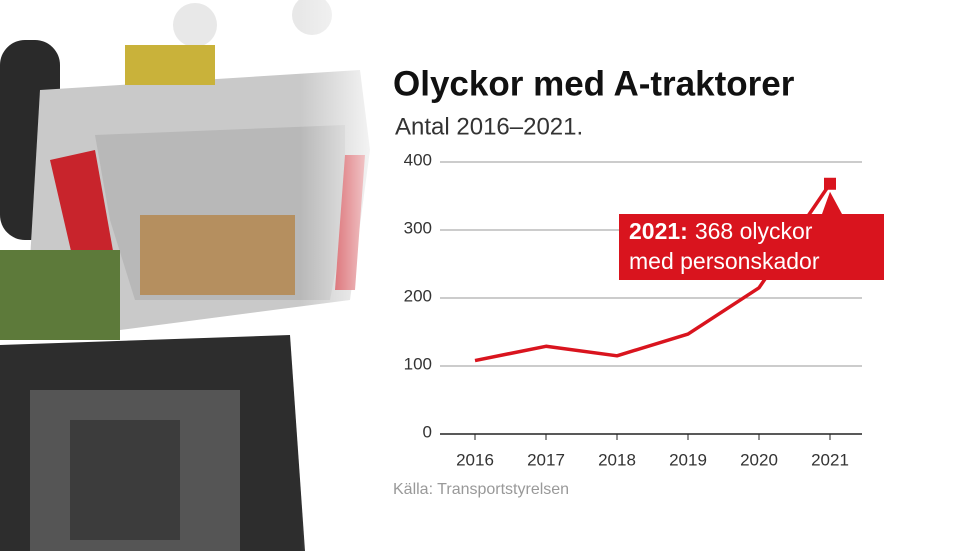 This screenshot has width=980, height=551. I want to click on y-tick-label: 100, so click(418, 363).